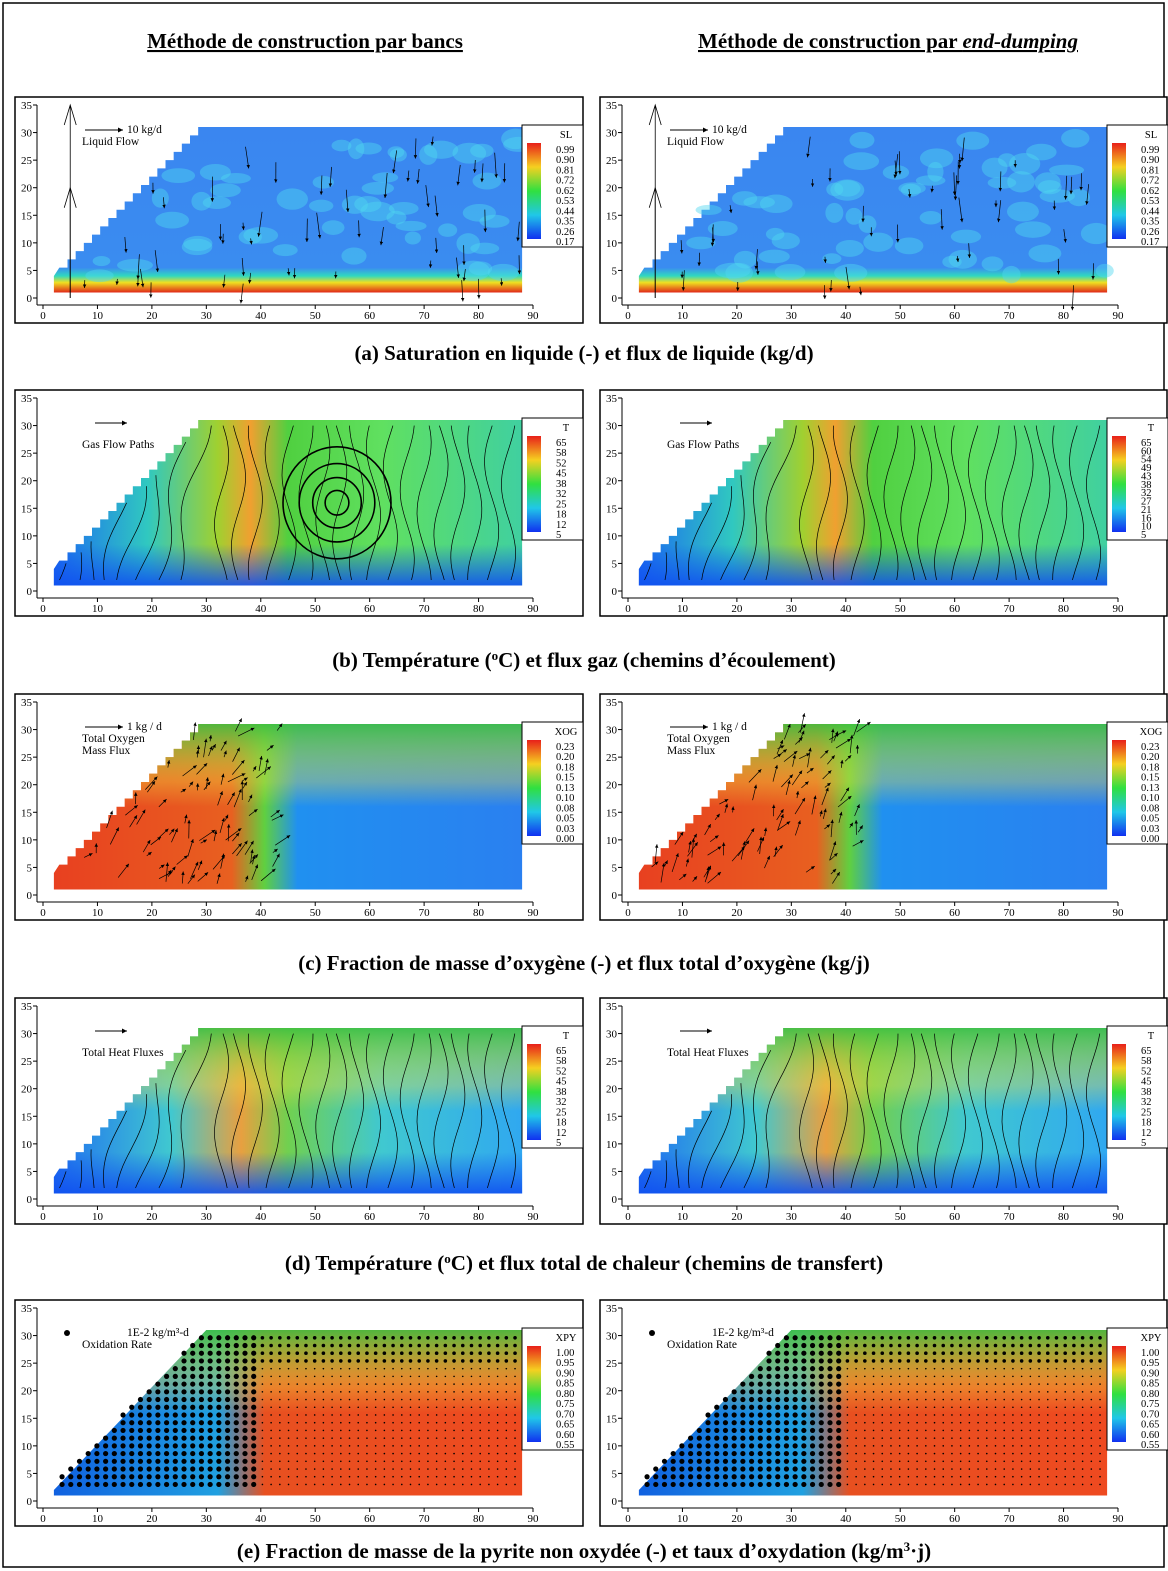 The width and height of the screenshot is (1168, 1571). I want to click on legend-level: 0.72, so click(565, 181).